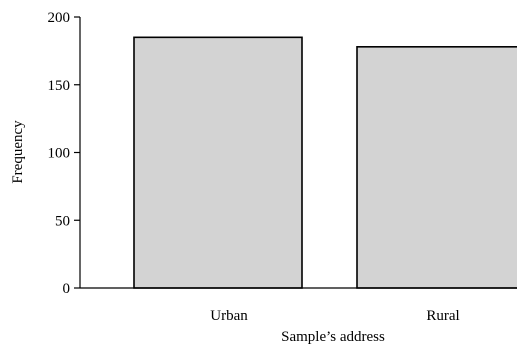 This screenshot has width=517, height=345. What do you see at coordinates (59, 18) in the screenshot?
I see `y-tick-label: 200` at bounding box center [59, 18].